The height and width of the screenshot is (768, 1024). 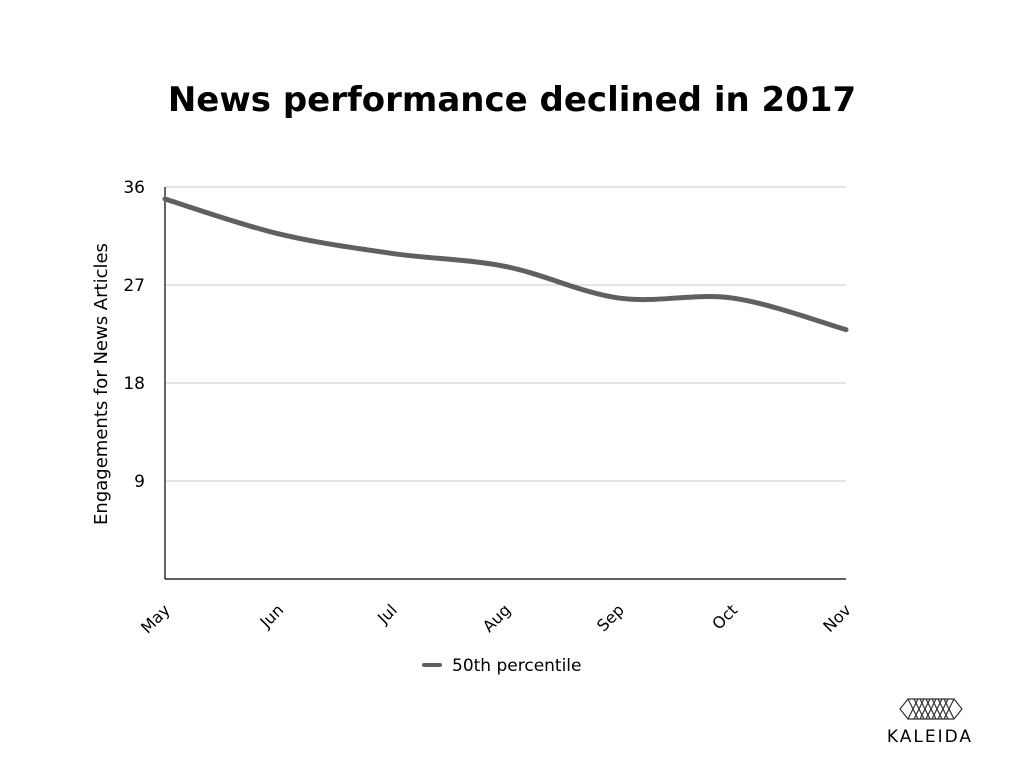 What do you see at coordinates (134, 188) in the screenshot?
I see `y-tick-label-36: 36` at bounding box center [134, 188].